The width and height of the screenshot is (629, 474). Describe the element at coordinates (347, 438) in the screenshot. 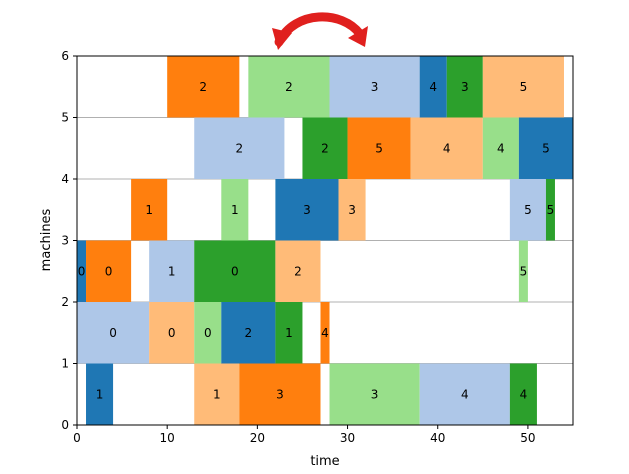

I see `x-tick-label: 30` at that location.